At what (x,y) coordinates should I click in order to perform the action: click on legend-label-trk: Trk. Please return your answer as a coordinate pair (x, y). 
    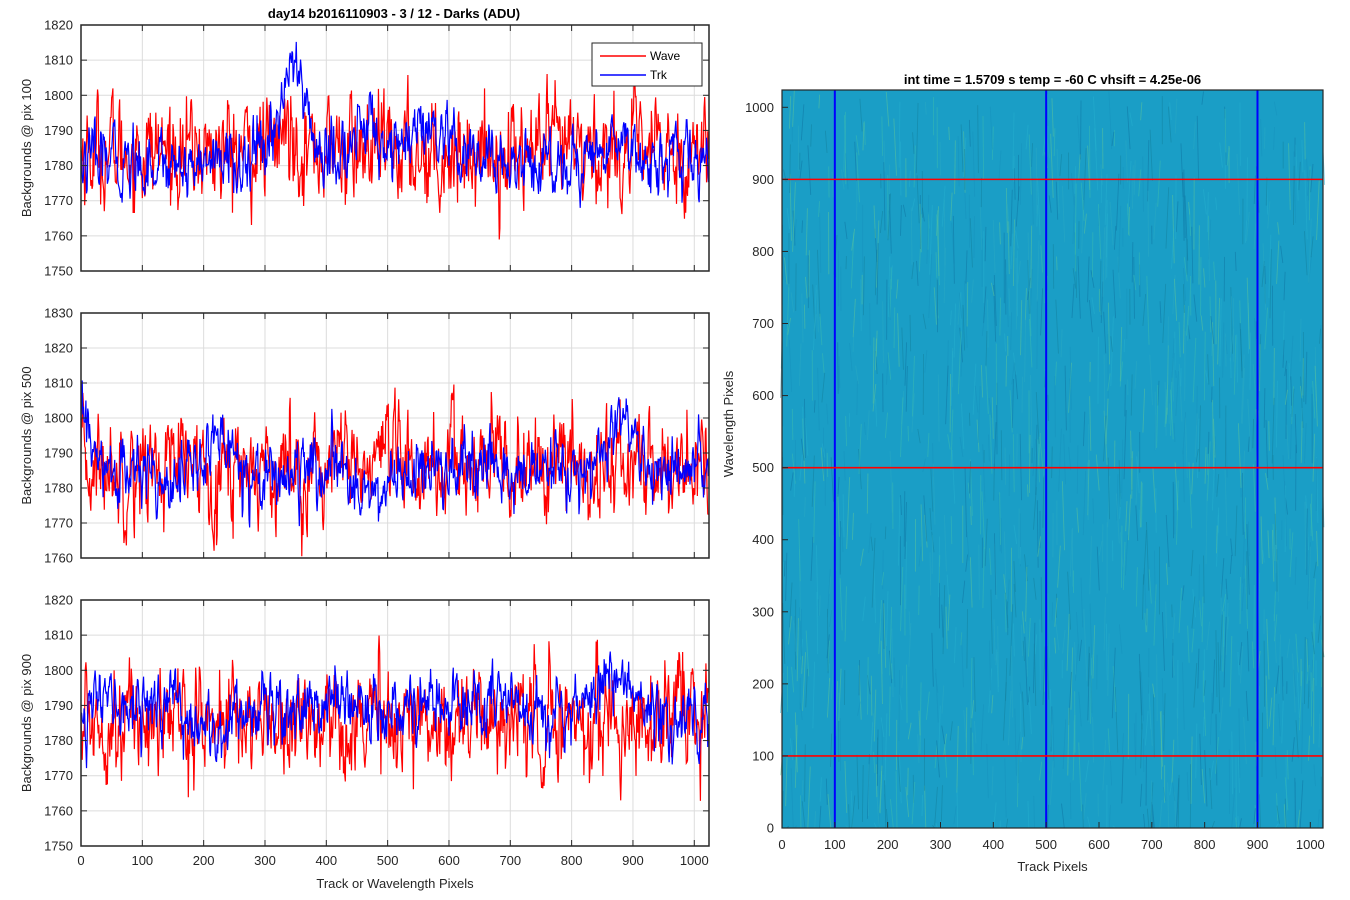
    Looking at the image, I should click on (659, 75).